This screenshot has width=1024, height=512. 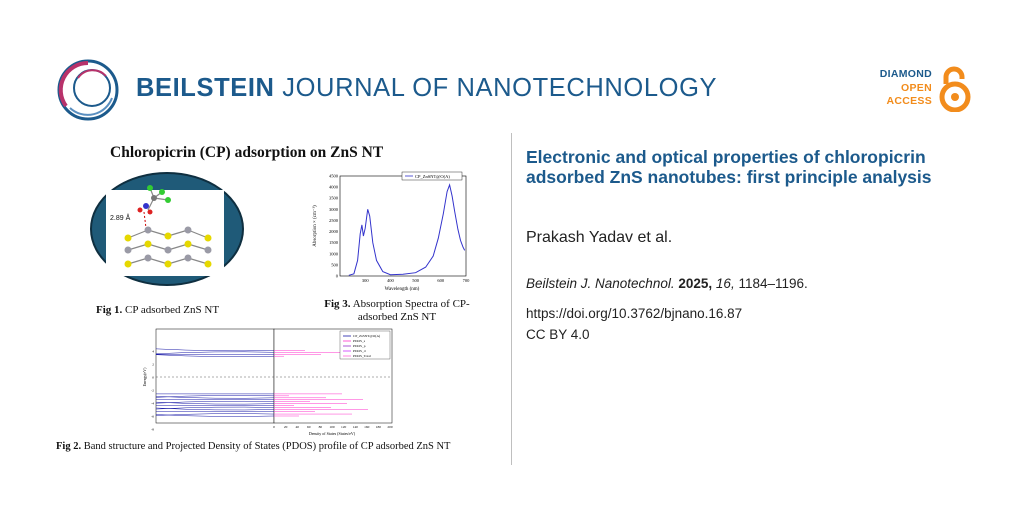 I want to click on fig3-ytick-label: 4000, so click(x=334, y=187).